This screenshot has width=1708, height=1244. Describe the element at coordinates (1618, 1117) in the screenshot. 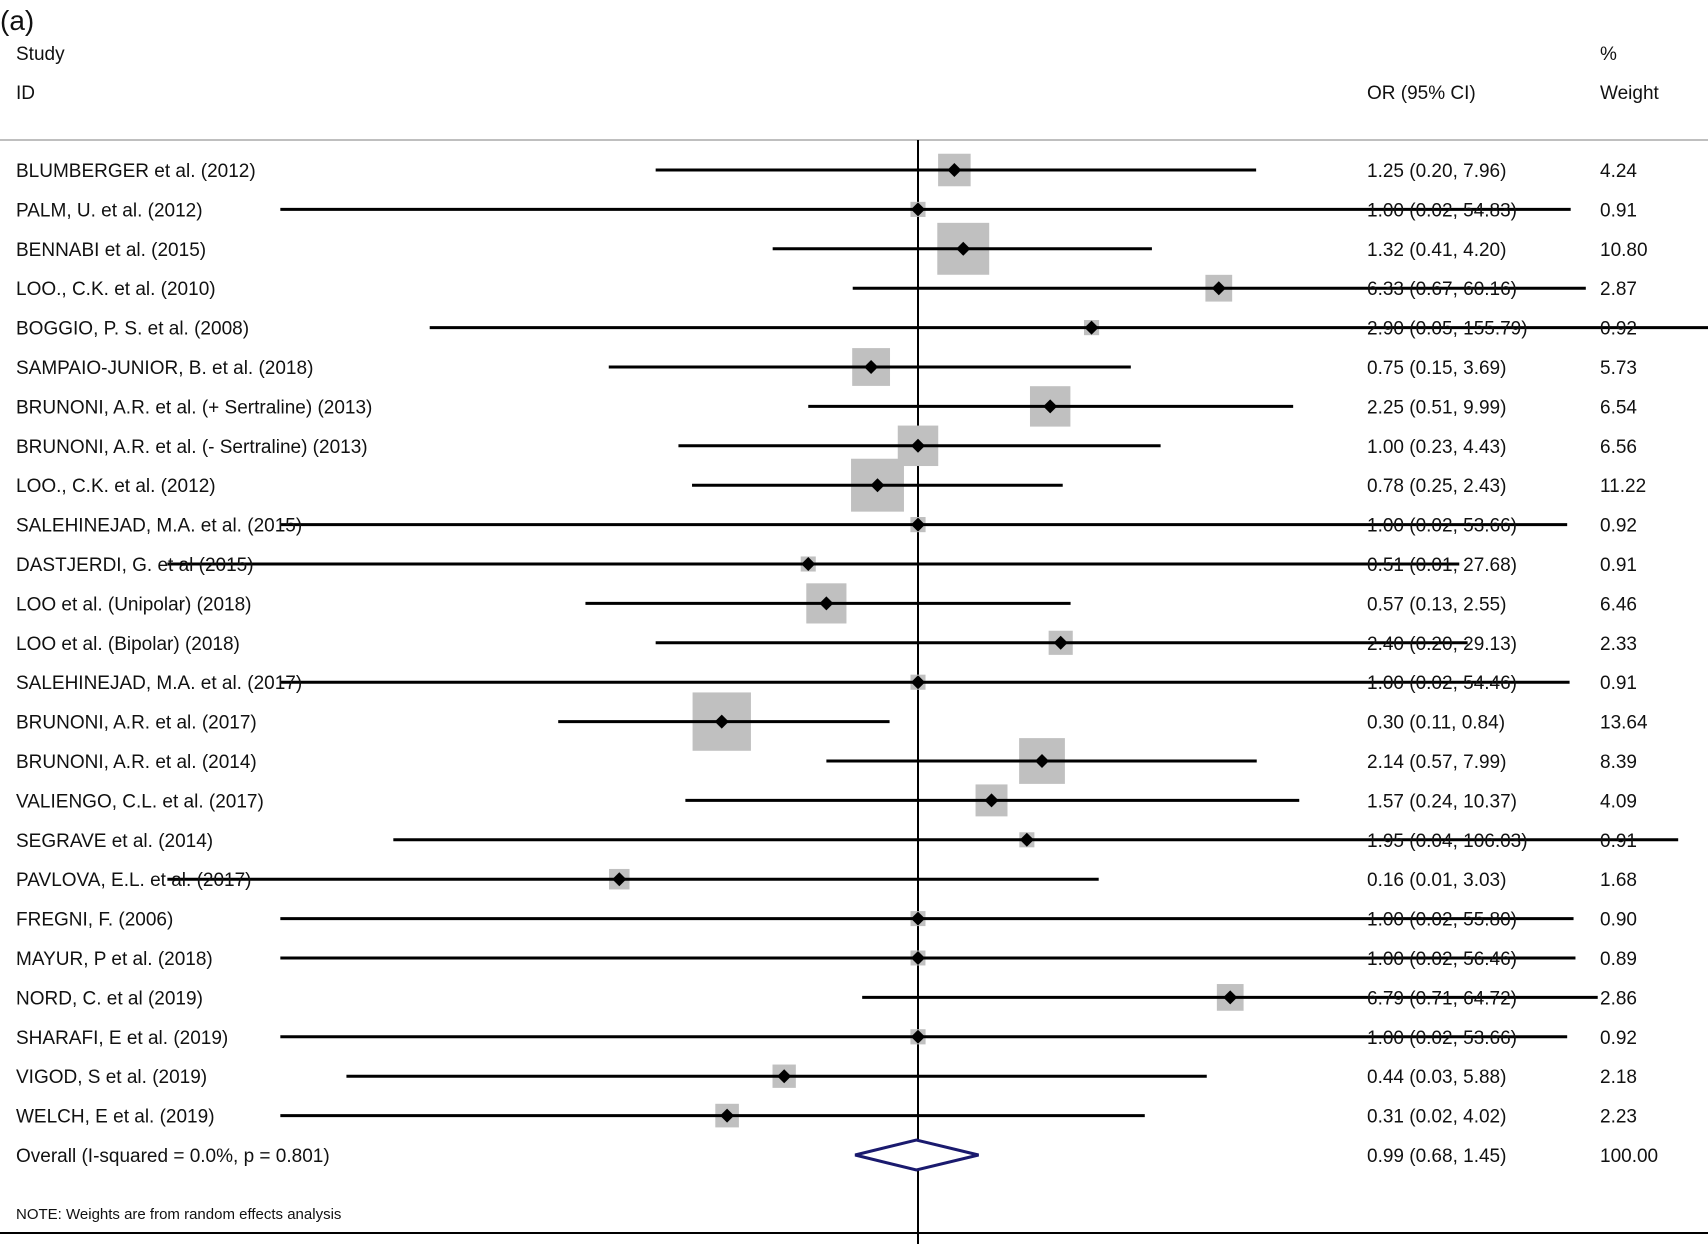

I see `weight-text: 2.23` at that location.